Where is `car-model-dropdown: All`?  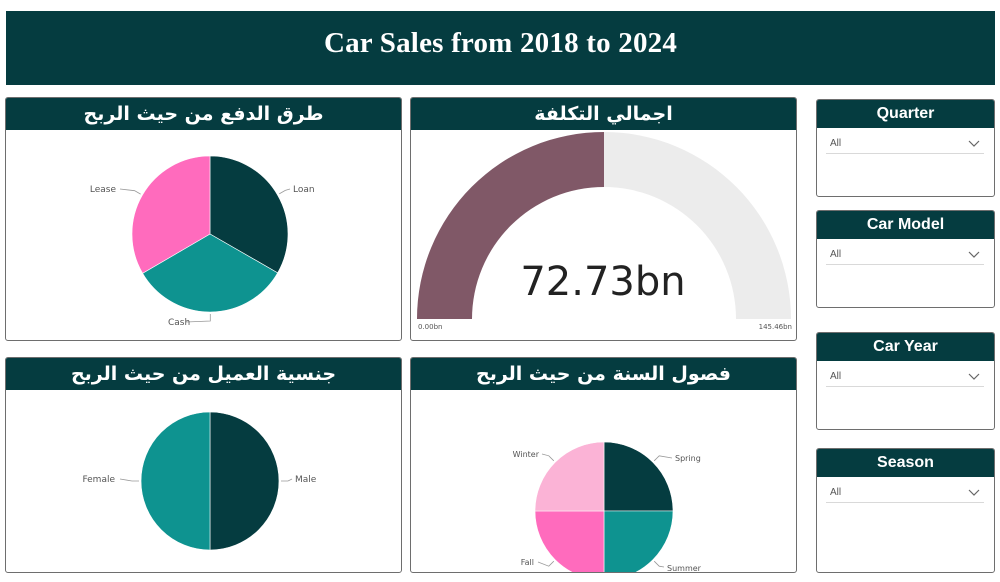 car-model-dropdown: All is located at coordinates (905, 255).